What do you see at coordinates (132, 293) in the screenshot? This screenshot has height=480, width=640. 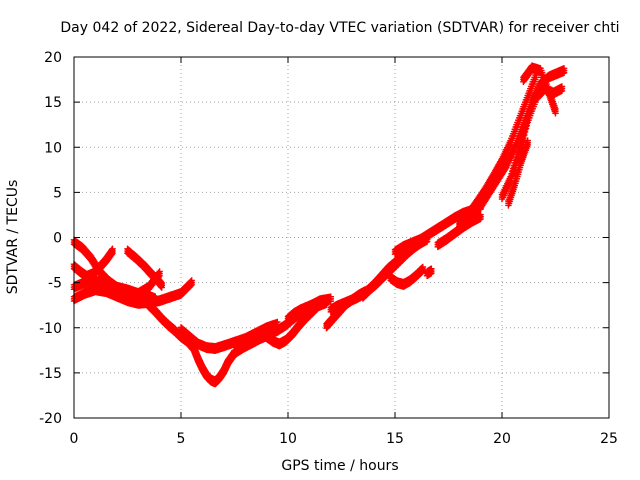 I see `series-track2` at bounding box center [132, 293].